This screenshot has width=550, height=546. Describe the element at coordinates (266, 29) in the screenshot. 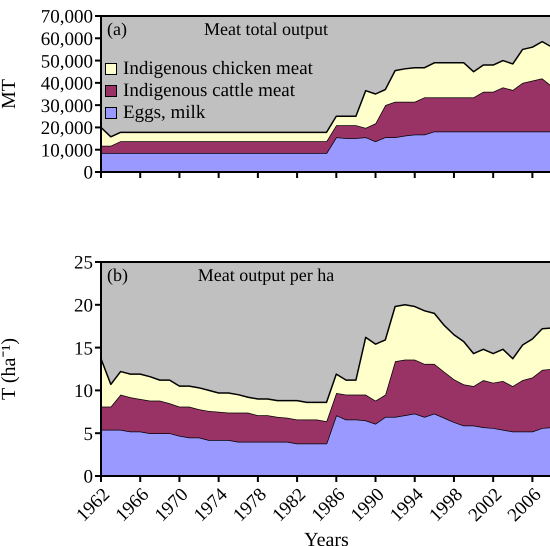

I see `chart-title: Meat total output` at that location.